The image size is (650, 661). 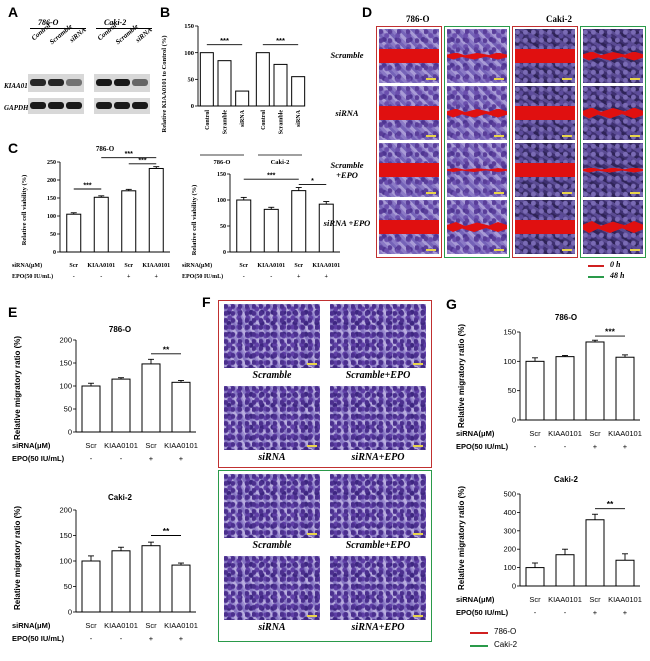 What do you see at coordinates (56, 82) in the screenshot?
I see `band-kiaa0101` at bounding box center [56, 82].